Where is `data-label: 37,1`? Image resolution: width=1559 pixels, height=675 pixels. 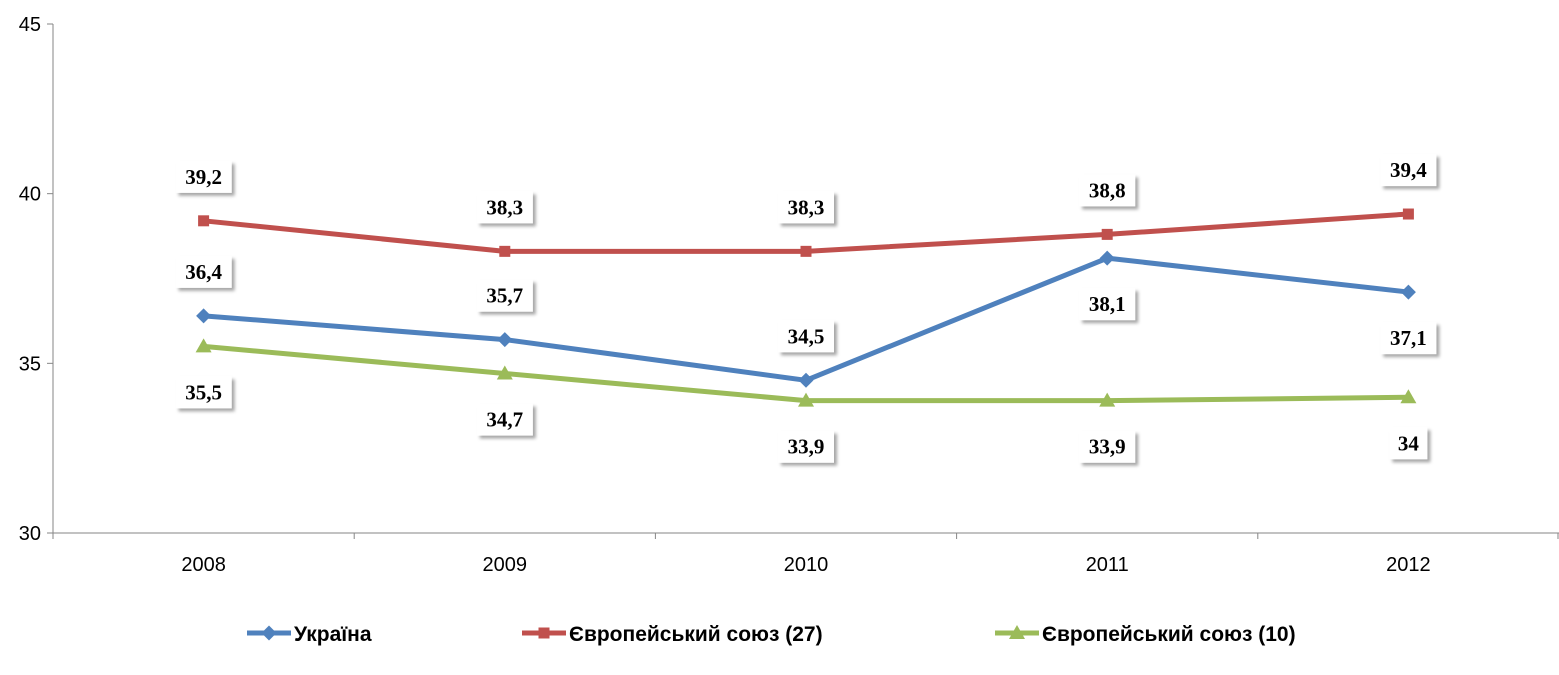
data-label: 37,1 is located at coordinates (1408, 338).